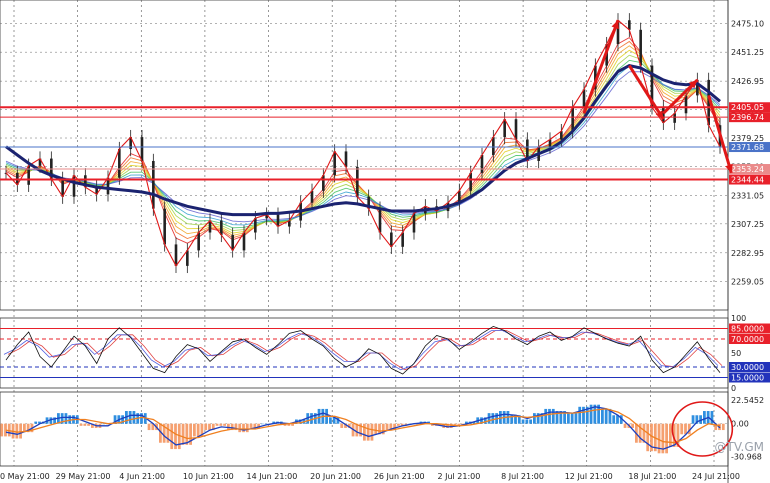 The height and width of the screenshot is (483, 770). Describe the element at coordinates (749, 169) in the screenshot. I see `price-tag: 2353.24` at that location.